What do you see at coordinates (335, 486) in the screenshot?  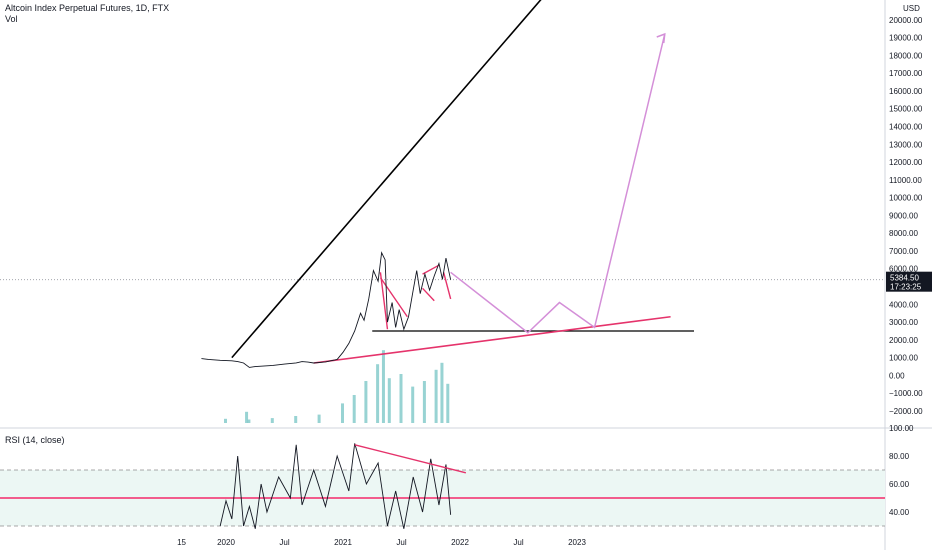 I see `rsi-series-line` at bounding box center [335, 486].